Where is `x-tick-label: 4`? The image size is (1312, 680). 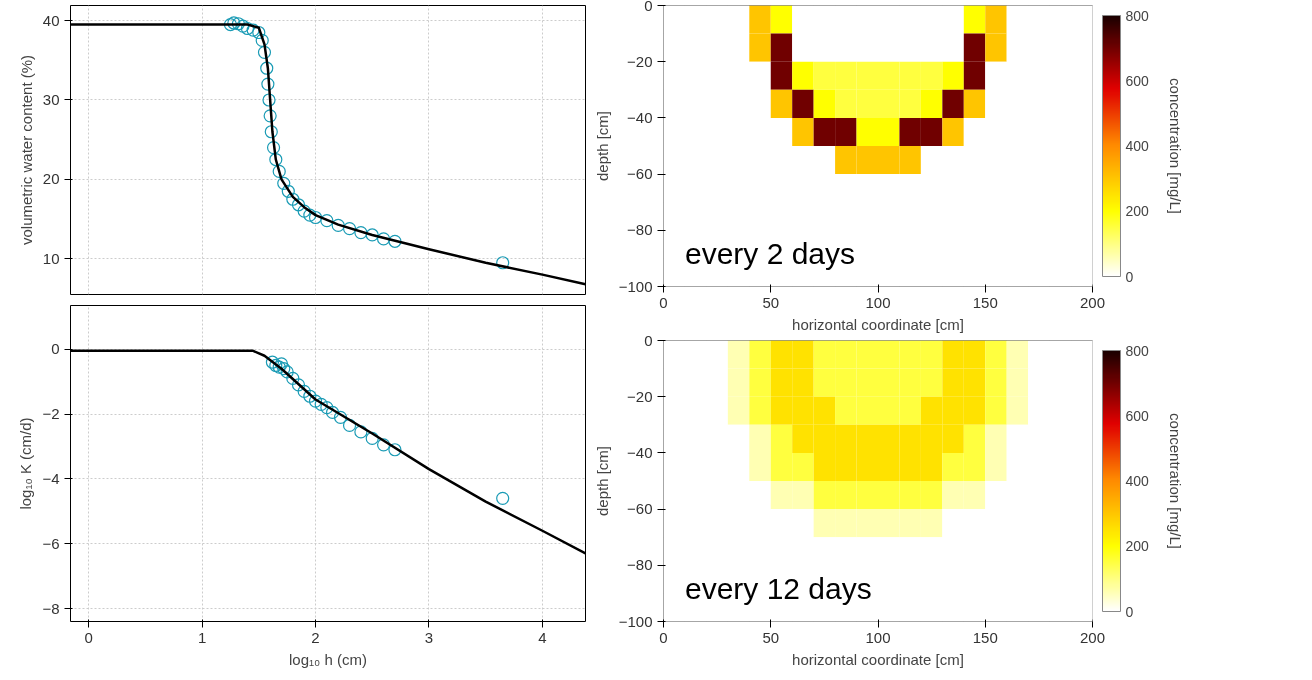 x-tick-label: 4 is located at coordinates (542, 637).